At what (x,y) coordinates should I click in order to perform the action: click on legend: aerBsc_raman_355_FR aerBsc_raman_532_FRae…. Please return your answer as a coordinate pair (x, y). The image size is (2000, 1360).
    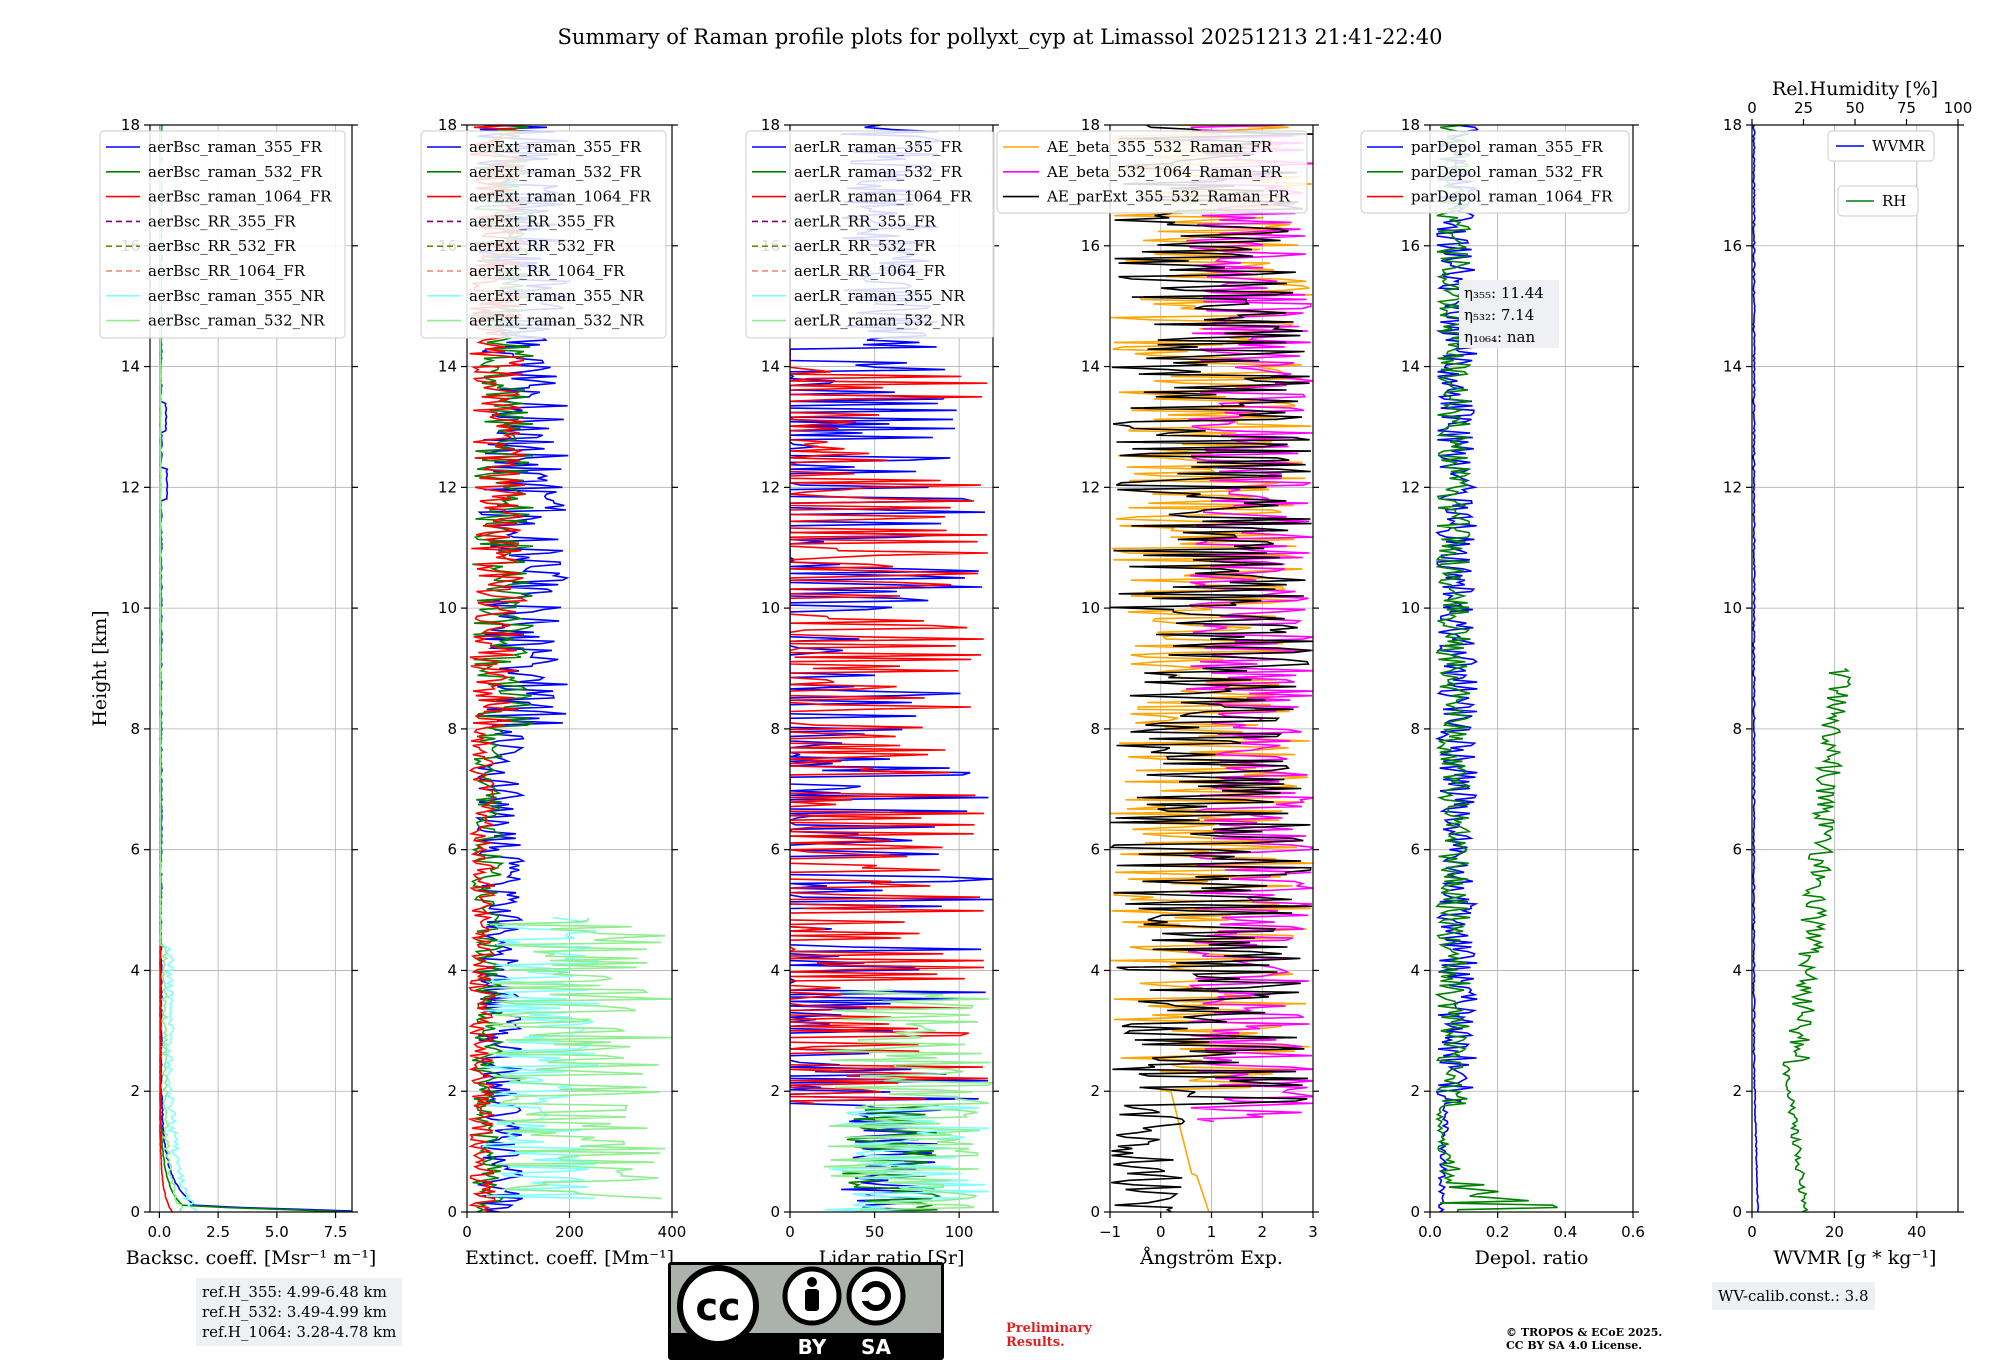
    Looking at the image, I should click on (222, 234).